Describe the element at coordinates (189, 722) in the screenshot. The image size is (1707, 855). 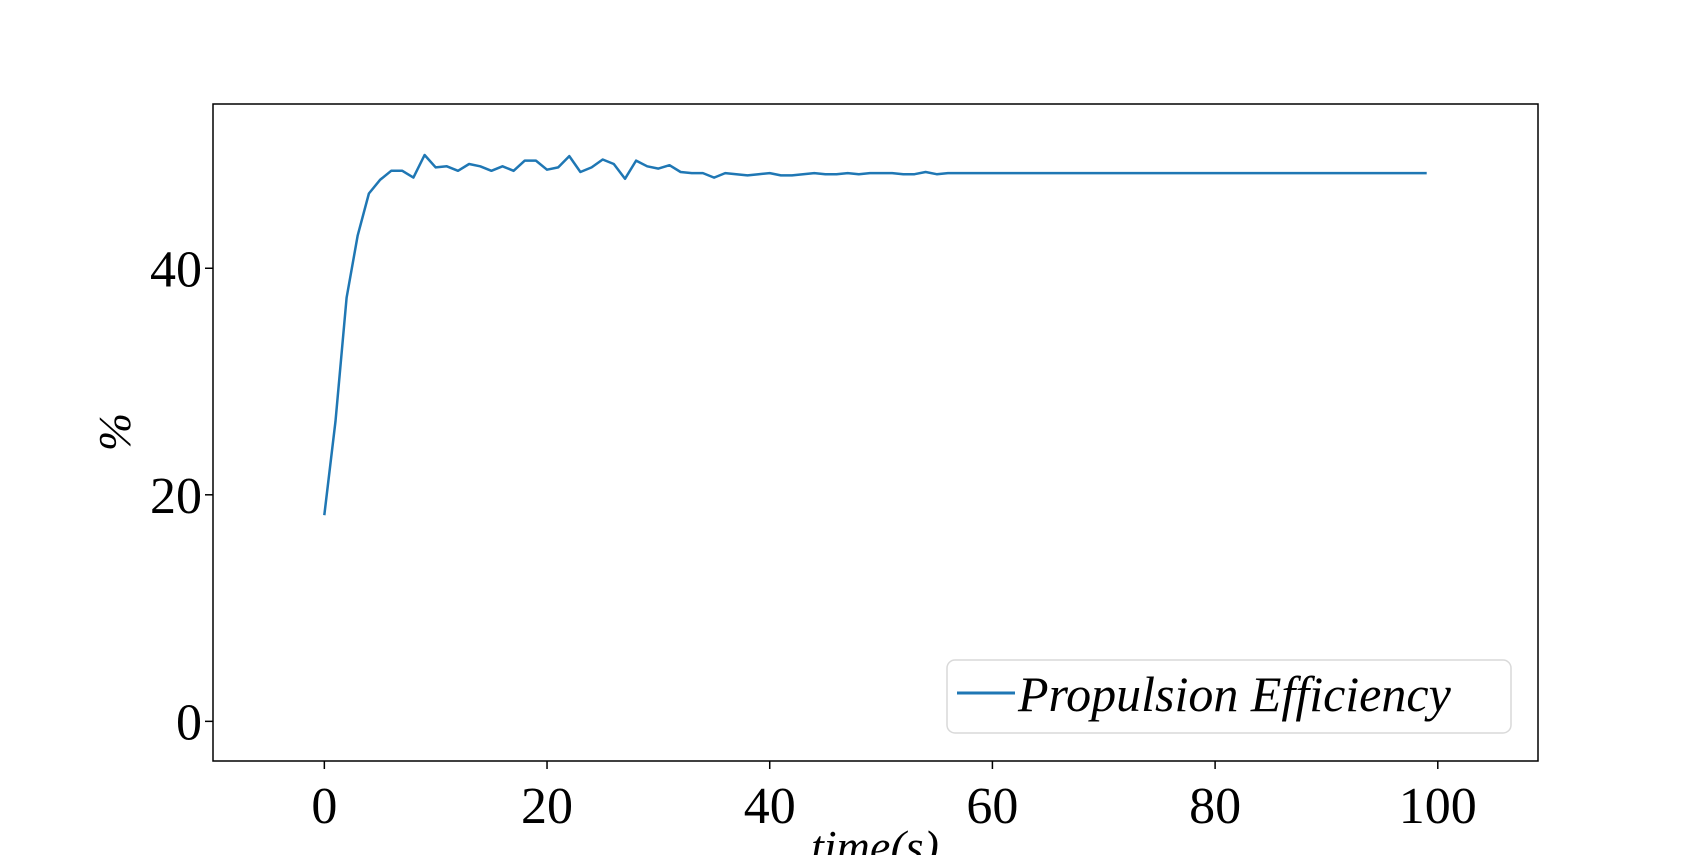
I see `y-tick-label: 0` at that location.